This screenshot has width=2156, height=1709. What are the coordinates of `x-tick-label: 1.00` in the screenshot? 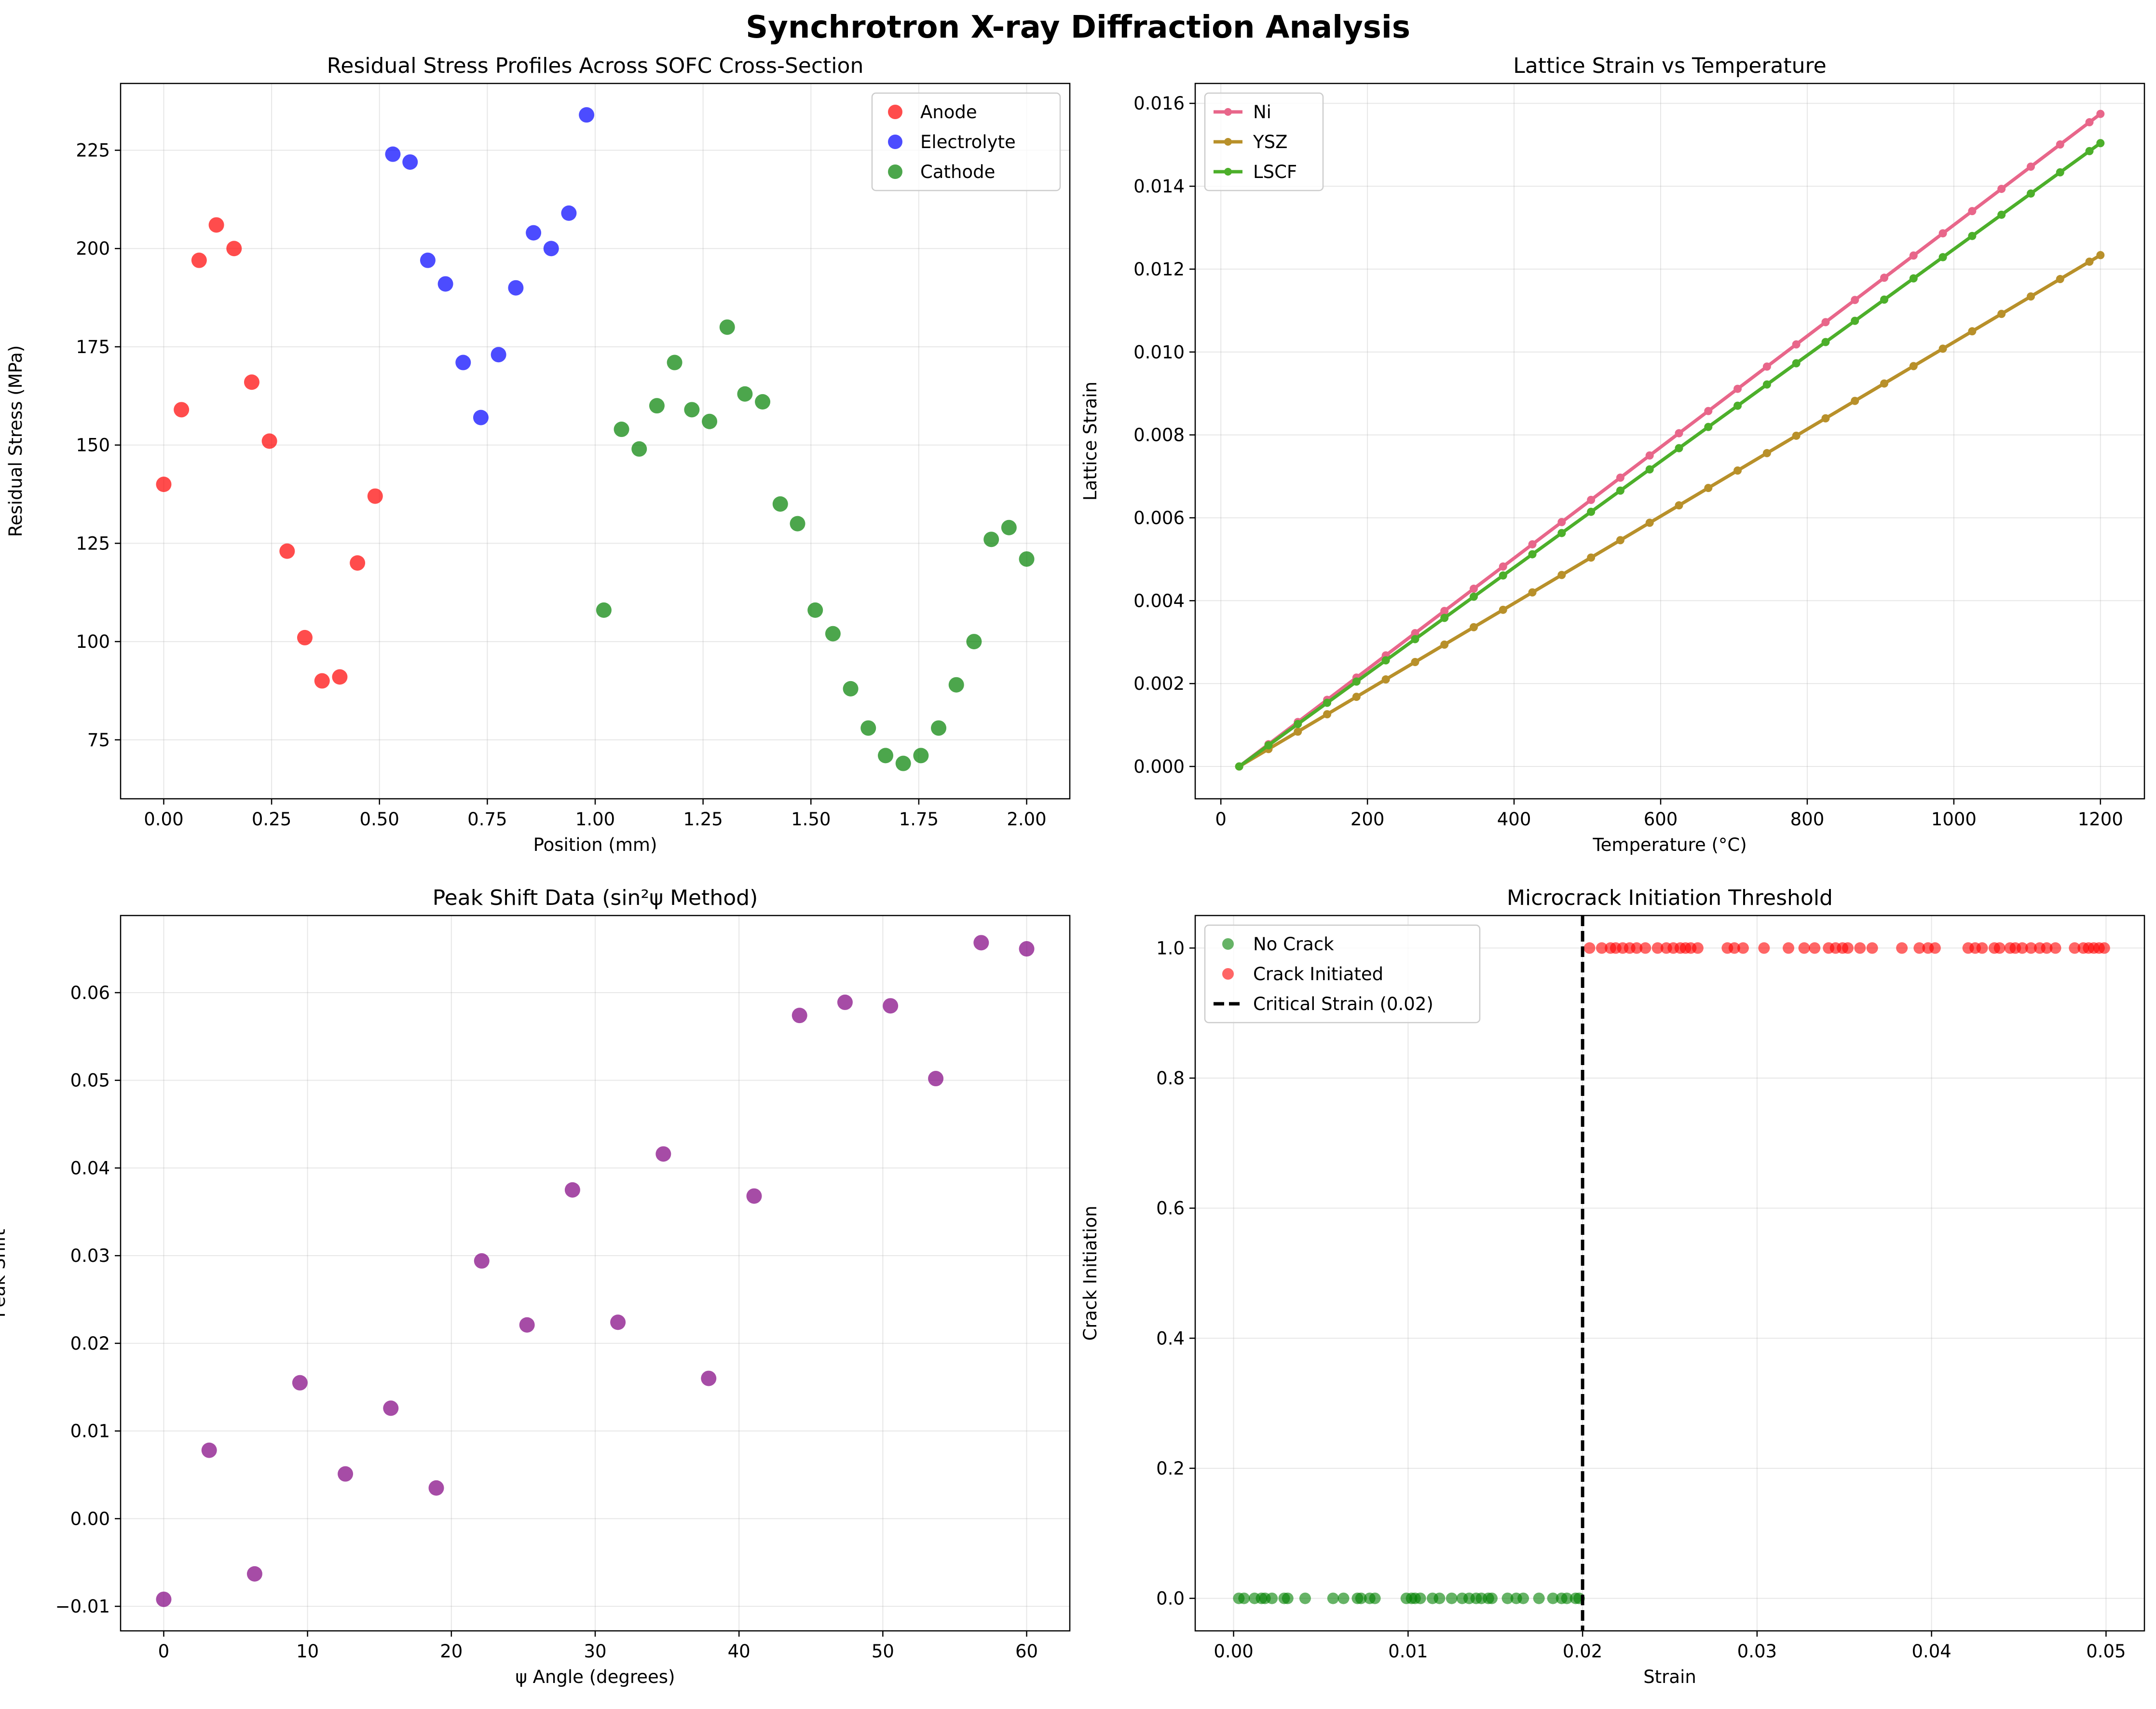 It's located at (595, 819).